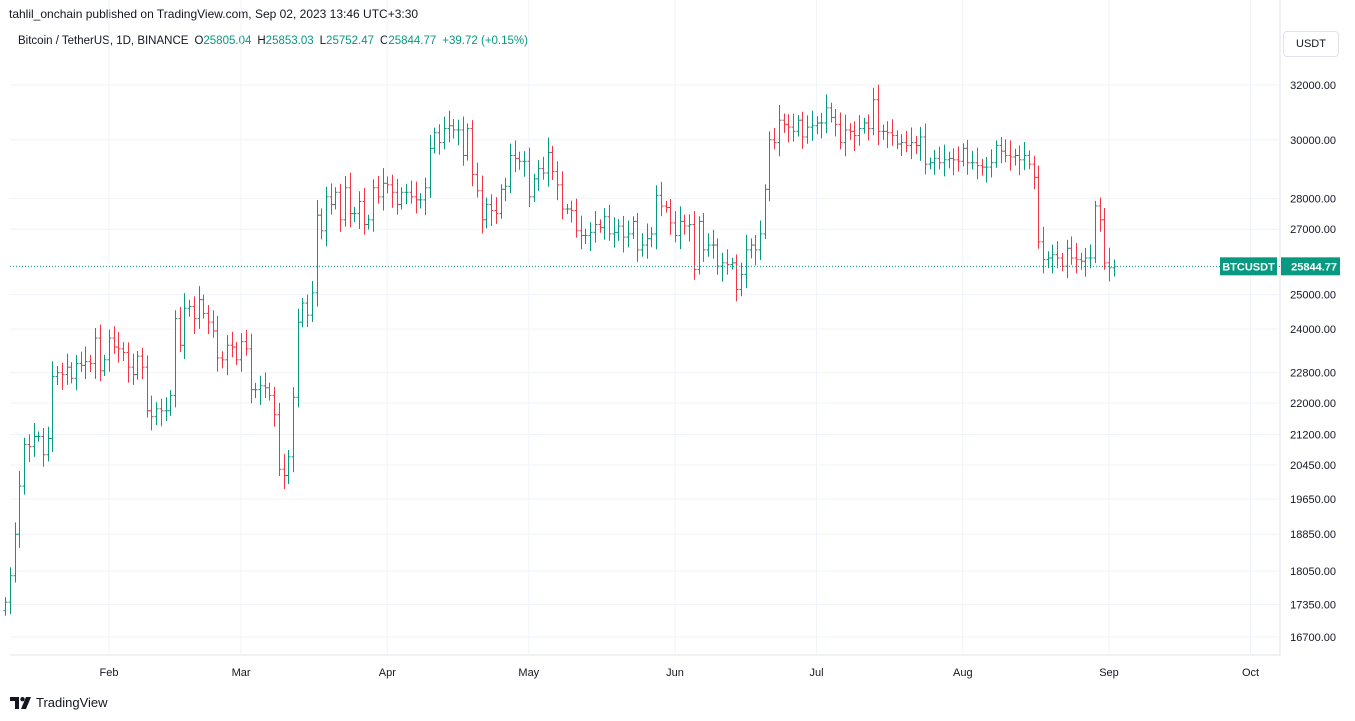  What do you see at coordinates (1250, 673) in the screenshot?
I see `time-tick-label: Oct` at bounding box center [1250, 673].